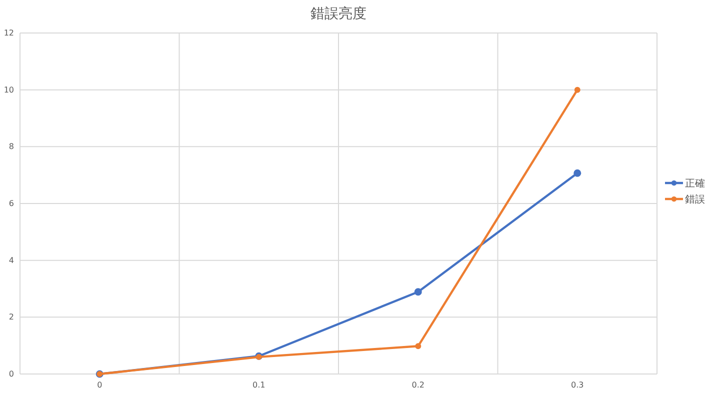  I want to click on y-tick-label: 6, so click(11, 203).